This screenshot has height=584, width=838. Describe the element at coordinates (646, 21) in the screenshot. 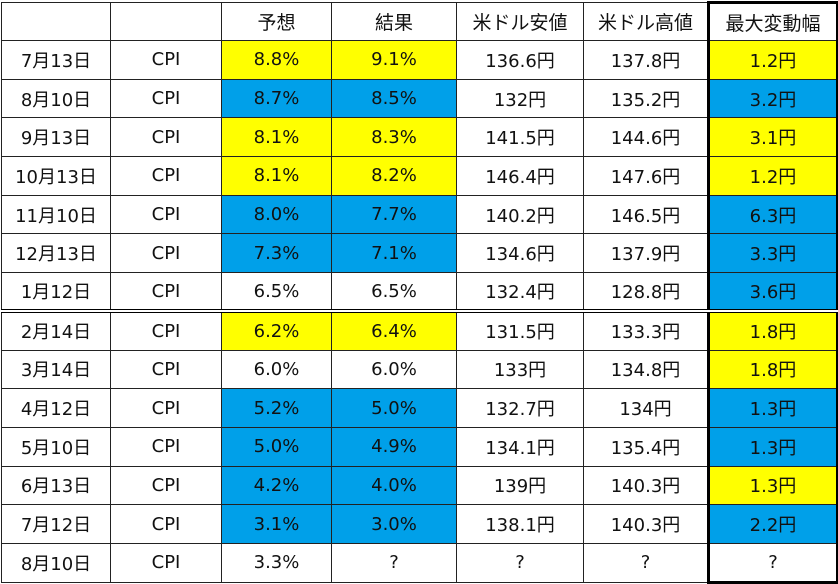

I see `header-usd-high: 米ドル高値` at that location.